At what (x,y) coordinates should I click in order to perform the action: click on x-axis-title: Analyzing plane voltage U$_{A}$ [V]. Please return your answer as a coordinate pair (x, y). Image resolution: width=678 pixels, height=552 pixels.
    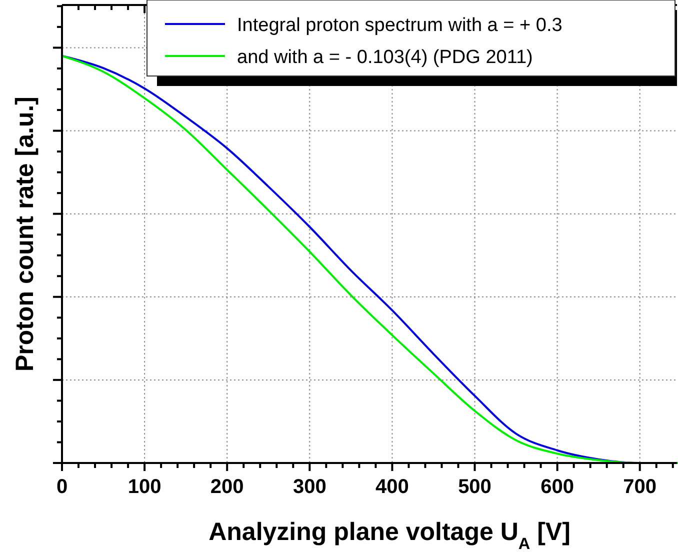
    Looking at the image, I should click on (389, 535).